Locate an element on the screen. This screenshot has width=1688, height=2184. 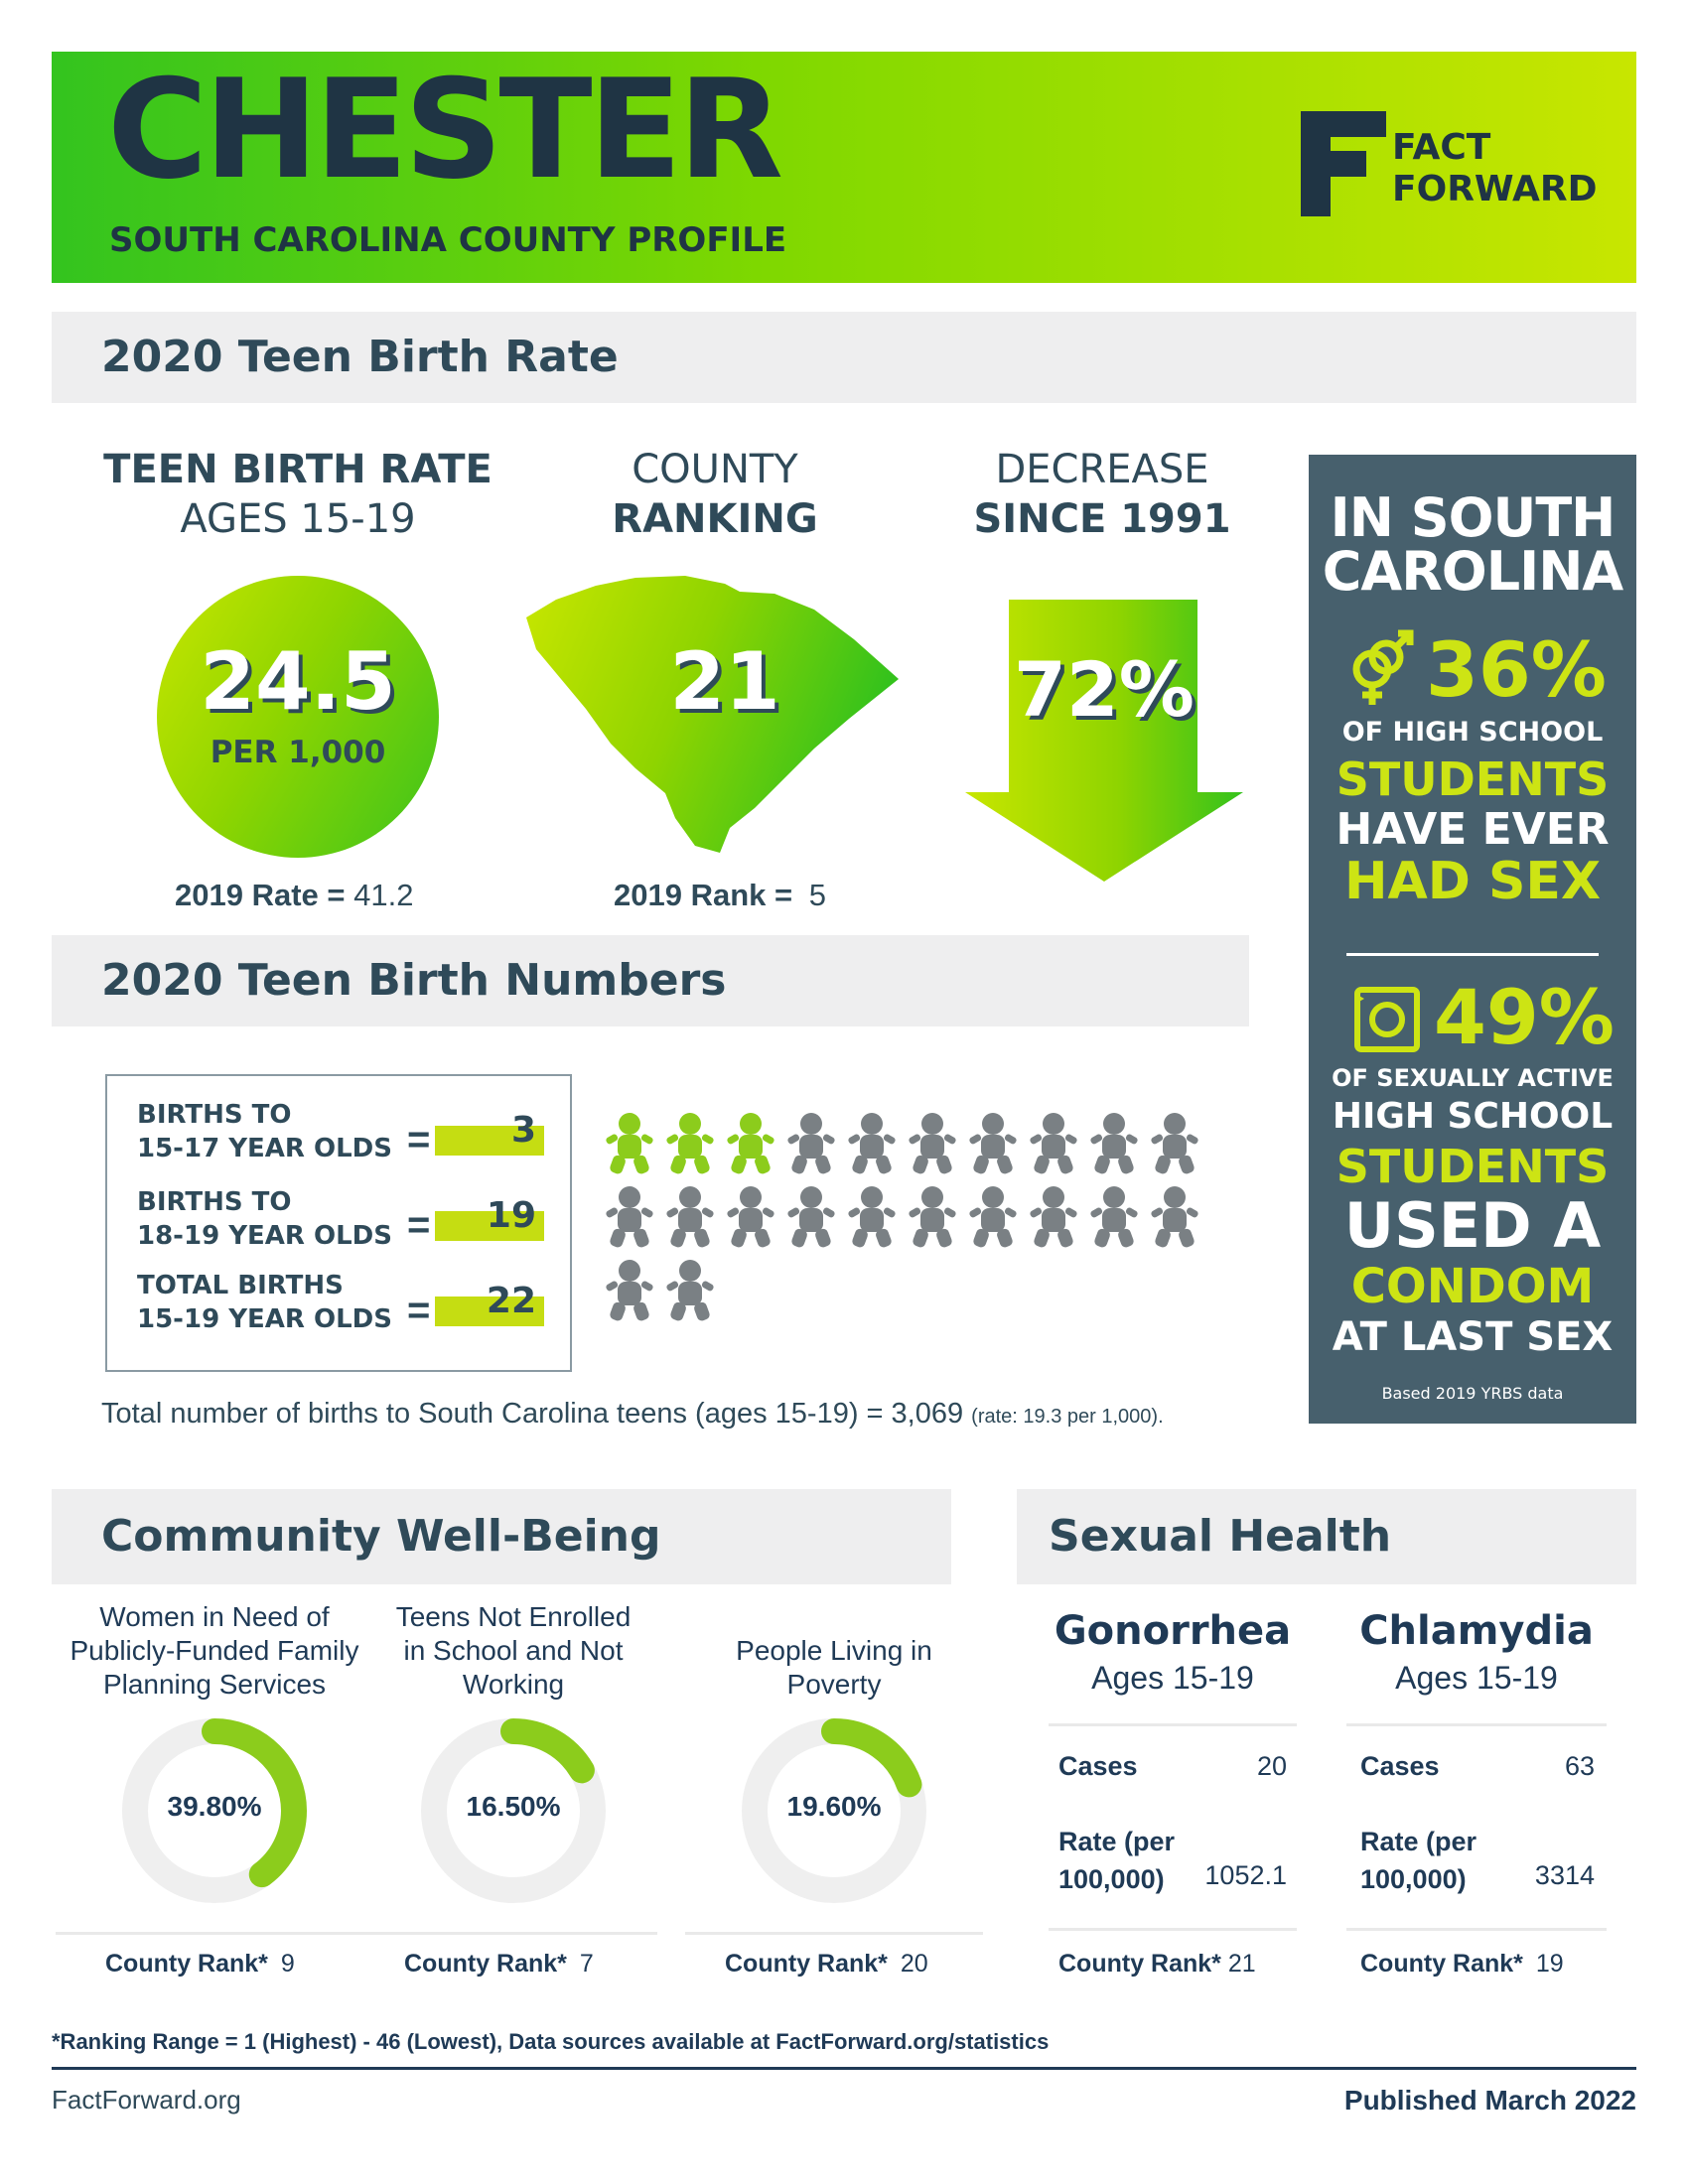
births-row-3-eq: = is located at coordinates (419, 1310).